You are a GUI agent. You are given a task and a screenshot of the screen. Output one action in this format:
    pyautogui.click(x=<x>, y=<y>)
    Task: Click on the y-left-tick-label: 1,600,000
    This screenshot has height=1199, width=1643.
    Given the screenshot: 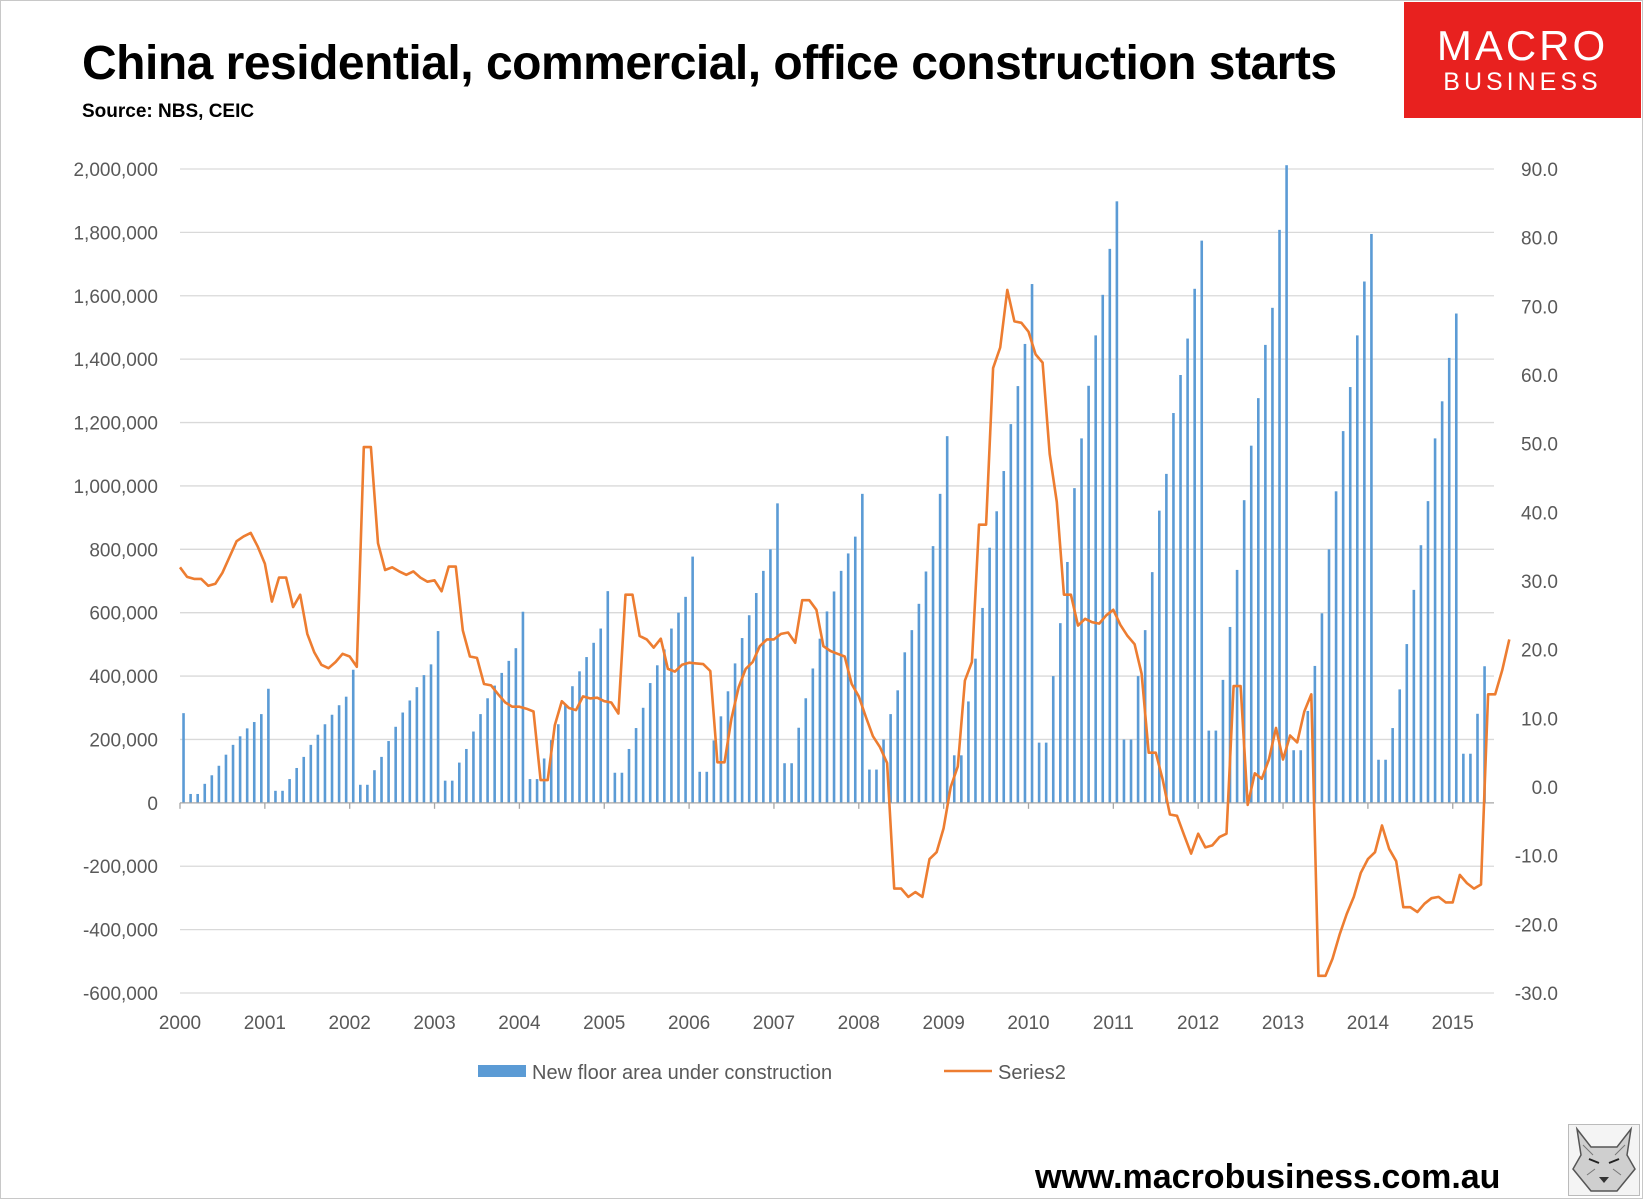 What is the action you would take?
    pyautogui.click(x=115, y=297)
    